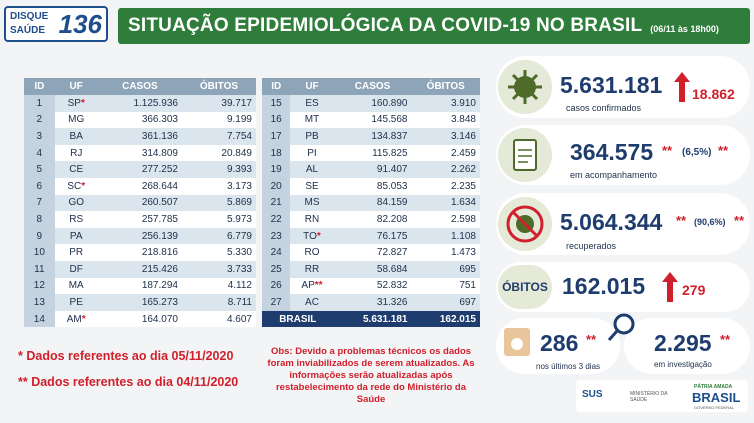  I want to click on column-header: UF, so click(312, 86).